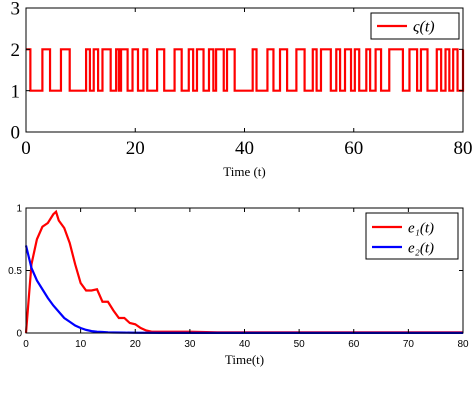 This screenshot has width=474, height=401. I want to click on y-tick-label: 2, so click(16, 50).